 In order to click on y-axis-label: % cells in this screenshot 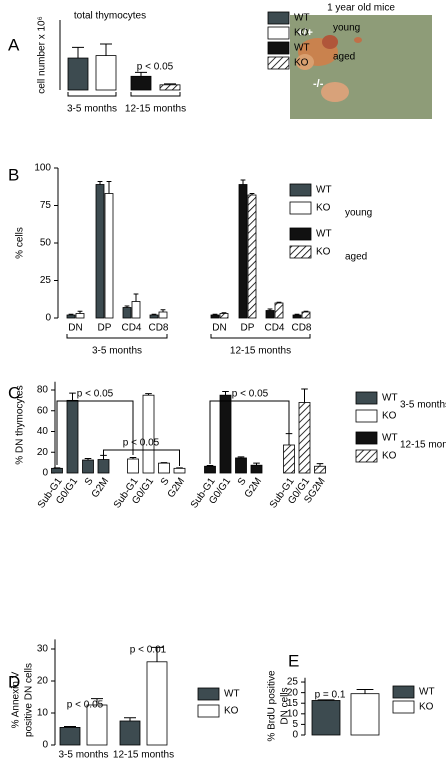, I will do `click(20, 243)`.